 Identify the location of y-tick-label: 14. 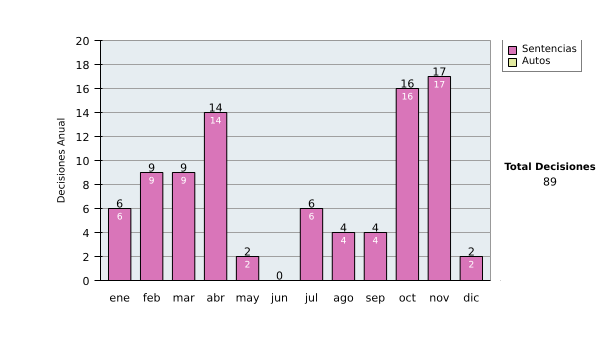
(83, 113).